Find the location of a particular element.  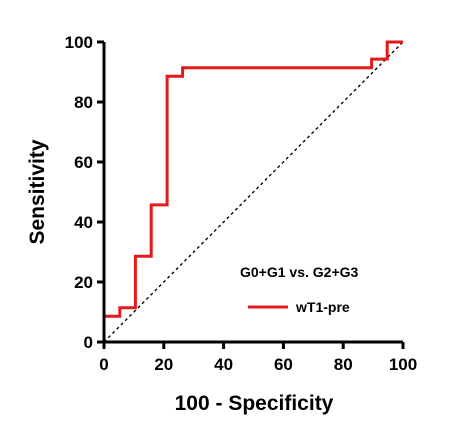

x-tick-label: 40 is located at coordinates (223, 364).